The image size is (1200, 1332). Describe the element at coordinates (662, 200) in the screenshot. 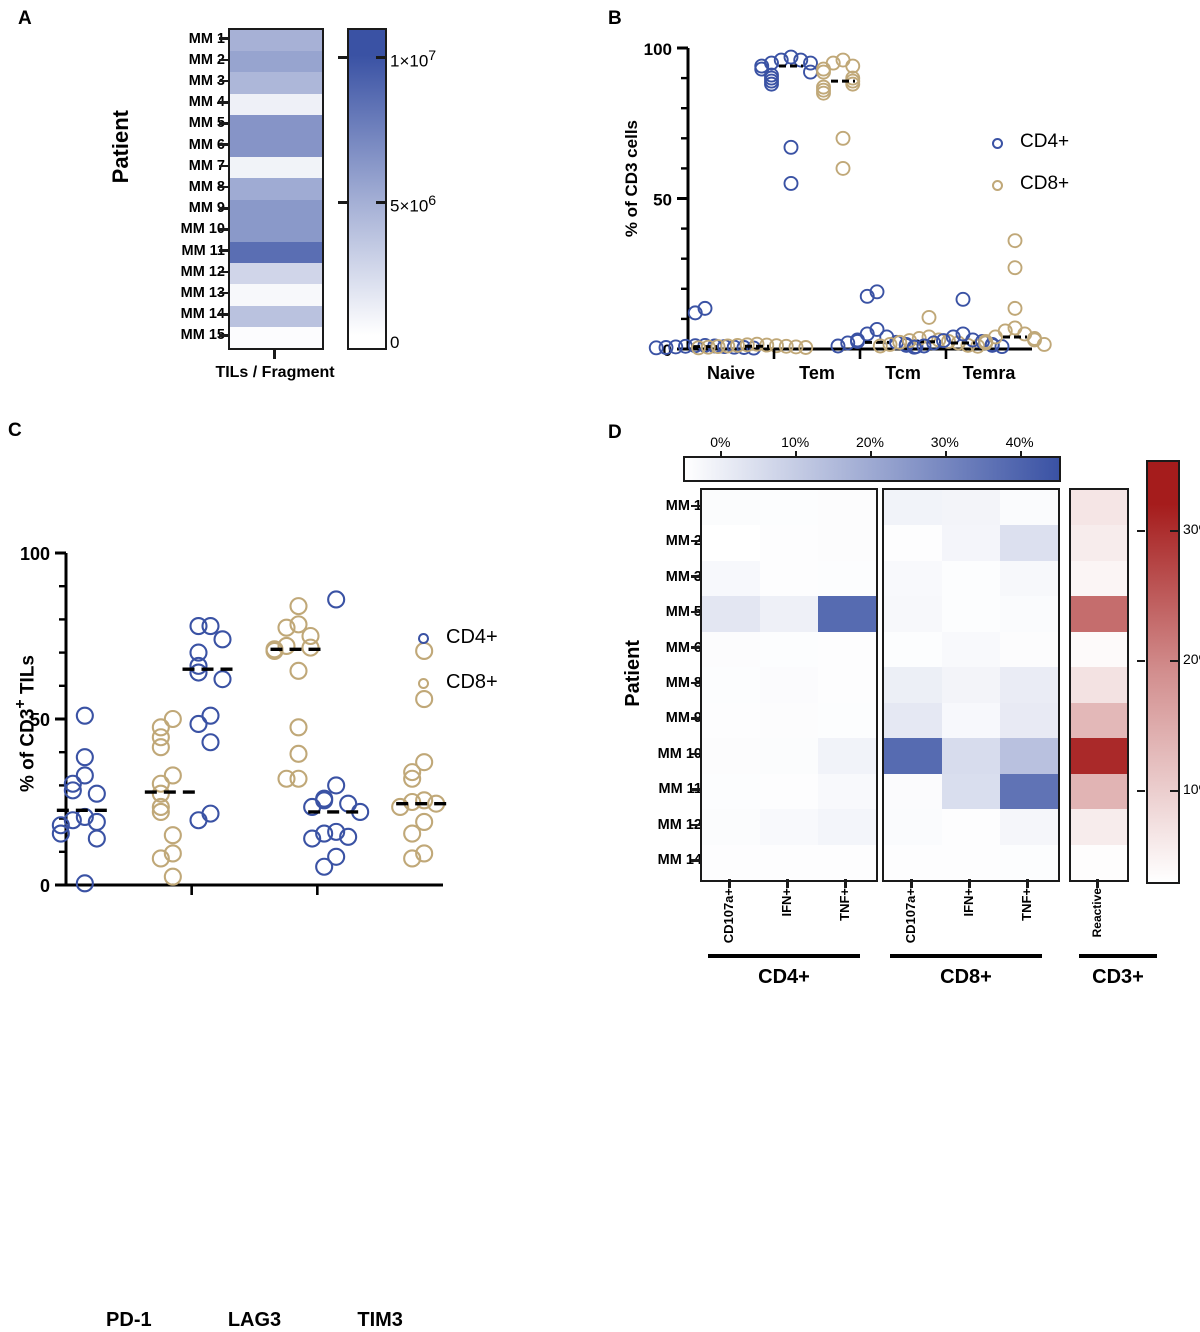

I see `y-tick-label: 50` at that location.